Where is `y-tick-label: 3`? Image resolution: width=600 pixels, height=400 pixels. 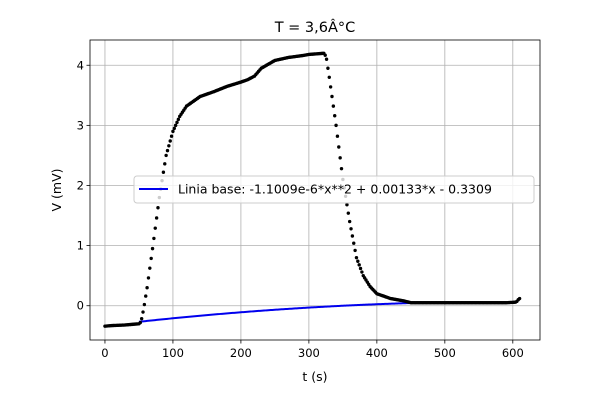
y-tick-label: 3 is located at coordinates (80, 125).